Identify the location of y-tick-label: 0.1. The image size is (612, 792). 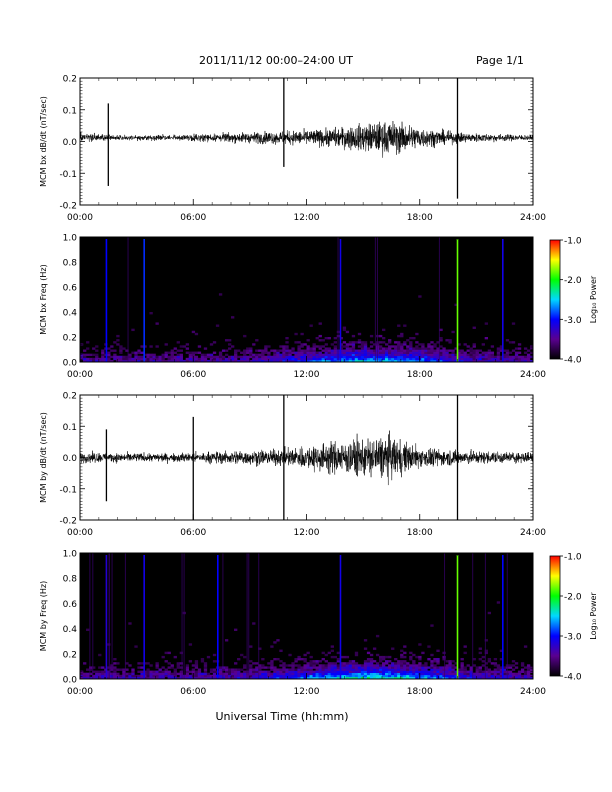
(70, 428).